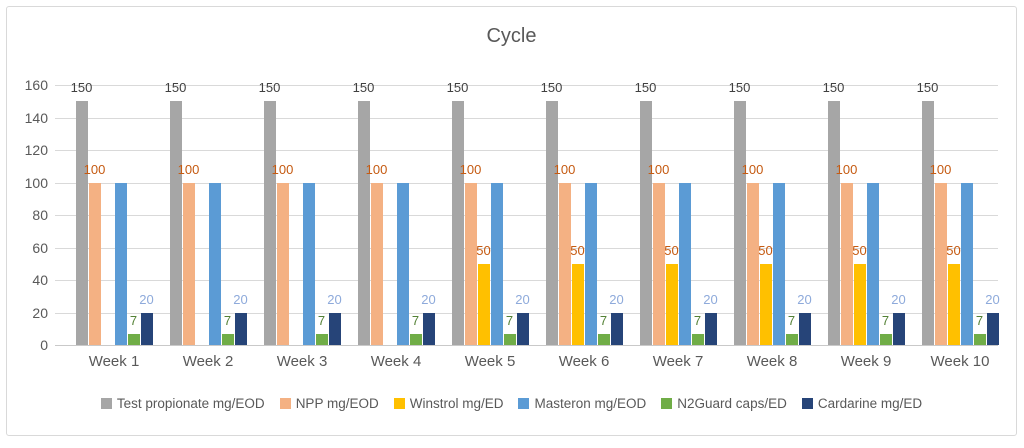 The width and height of the screenshot is (1024, 448). What do you see at coordinates (337, 403) in the screenshot?
I see `legend-label: NPP mg/EOD` at bounding box center [337, 403].